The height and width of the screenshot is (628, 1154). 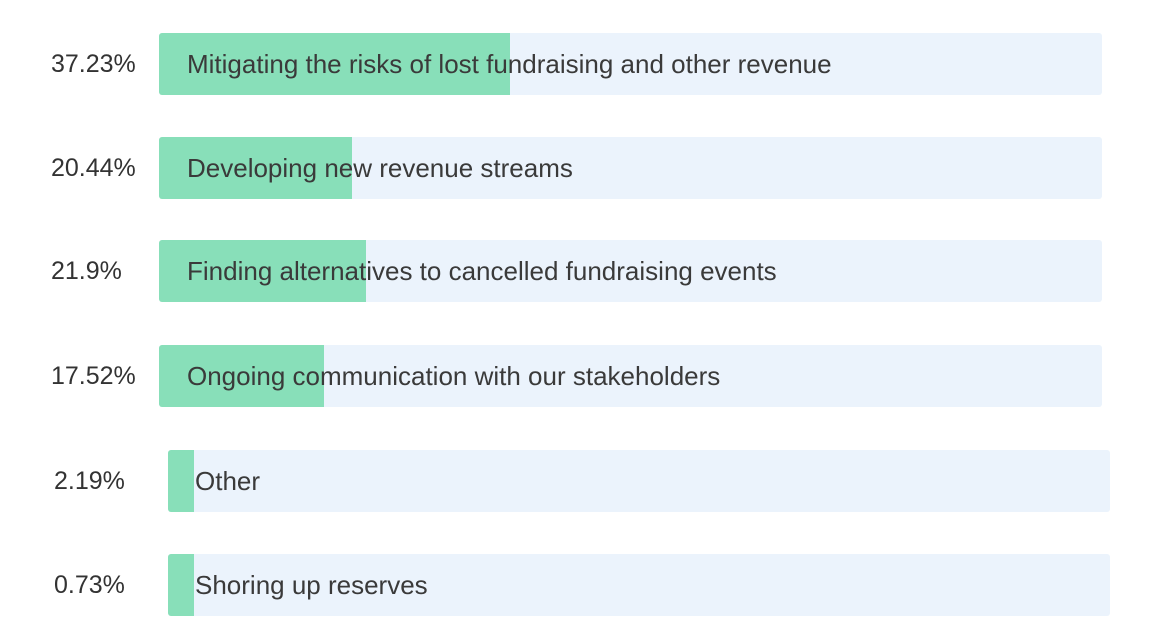 I want to click on bar-row: 2.19% Other, so click(x=577, y=481).